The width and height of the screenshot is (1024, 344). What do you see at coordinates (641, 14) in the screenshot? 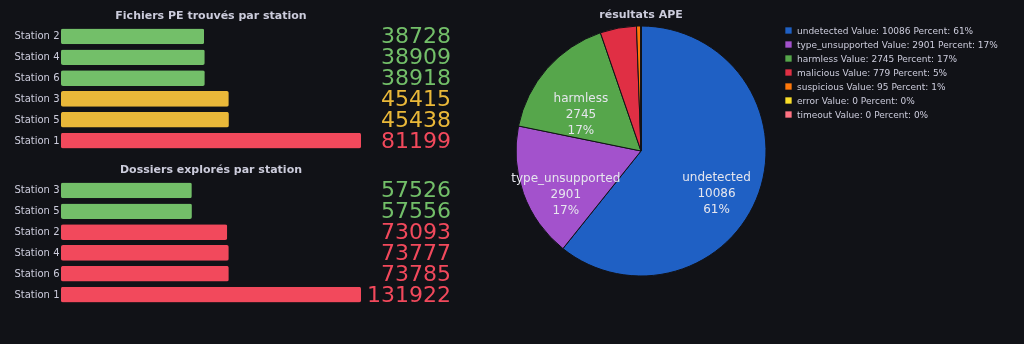
I see `chart-title: résultats APE` at bounding box center [641, 14].